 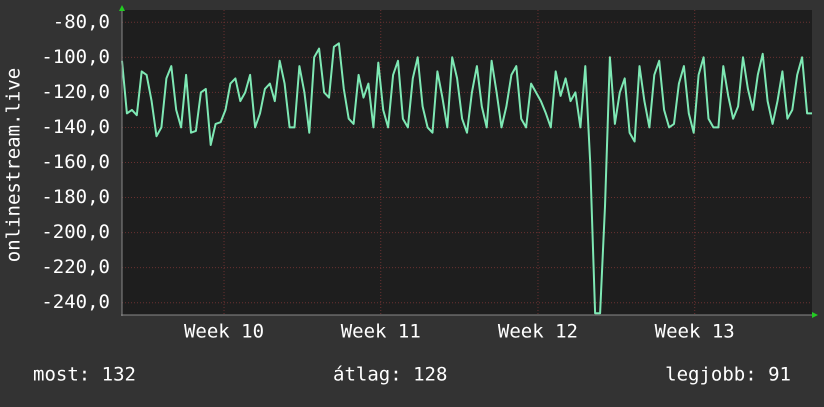 What do you see at coordinates (75, 92) in the screenshot?
I see `y-tick-label: -120,0` at bounding box center [75, 92].